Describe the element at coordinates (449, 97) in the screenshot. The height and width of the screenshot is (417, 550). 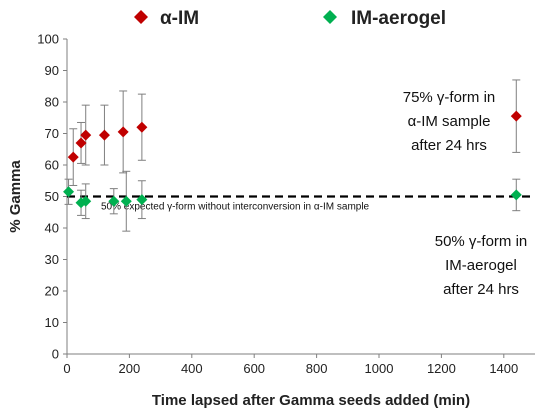
I see `annotation-0-line-0: 75% γ-form in` at that location.